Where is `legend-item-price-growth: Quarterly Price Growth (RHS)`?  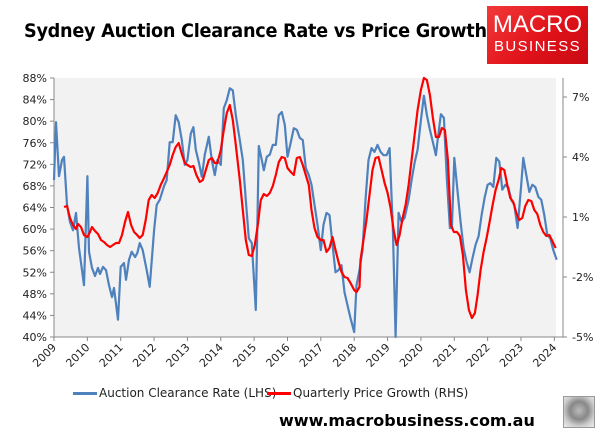
legend-item-price-growth: Quarterly Price Growth (RHS) is located at coordinates (367, 393).